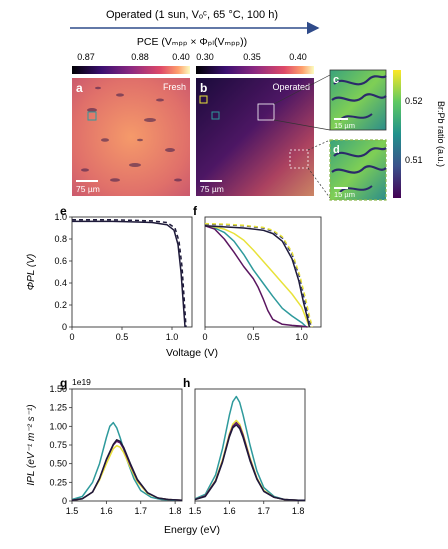  Describe the element at coordinates (140, 57) in the screenshot. I see `fresh-tick-2: 0.88` at that location.